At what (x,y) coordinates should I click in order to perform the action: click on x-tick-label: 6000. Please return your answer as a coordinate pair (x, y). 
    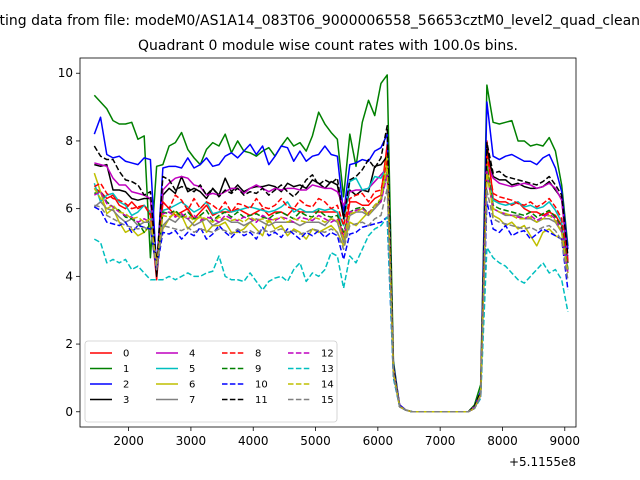
    Looking at the image, I should click on (378, 441).